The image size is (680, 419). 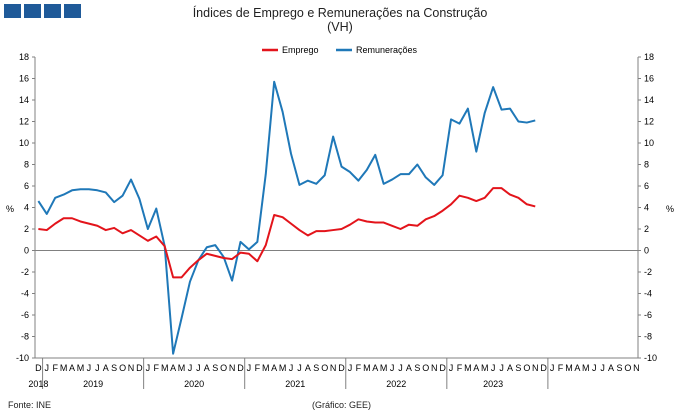 What do you see at coordinates (648, 294) in the screenshot?
I see `y-tick-label-right: -4` at bounding box center [648, 294].